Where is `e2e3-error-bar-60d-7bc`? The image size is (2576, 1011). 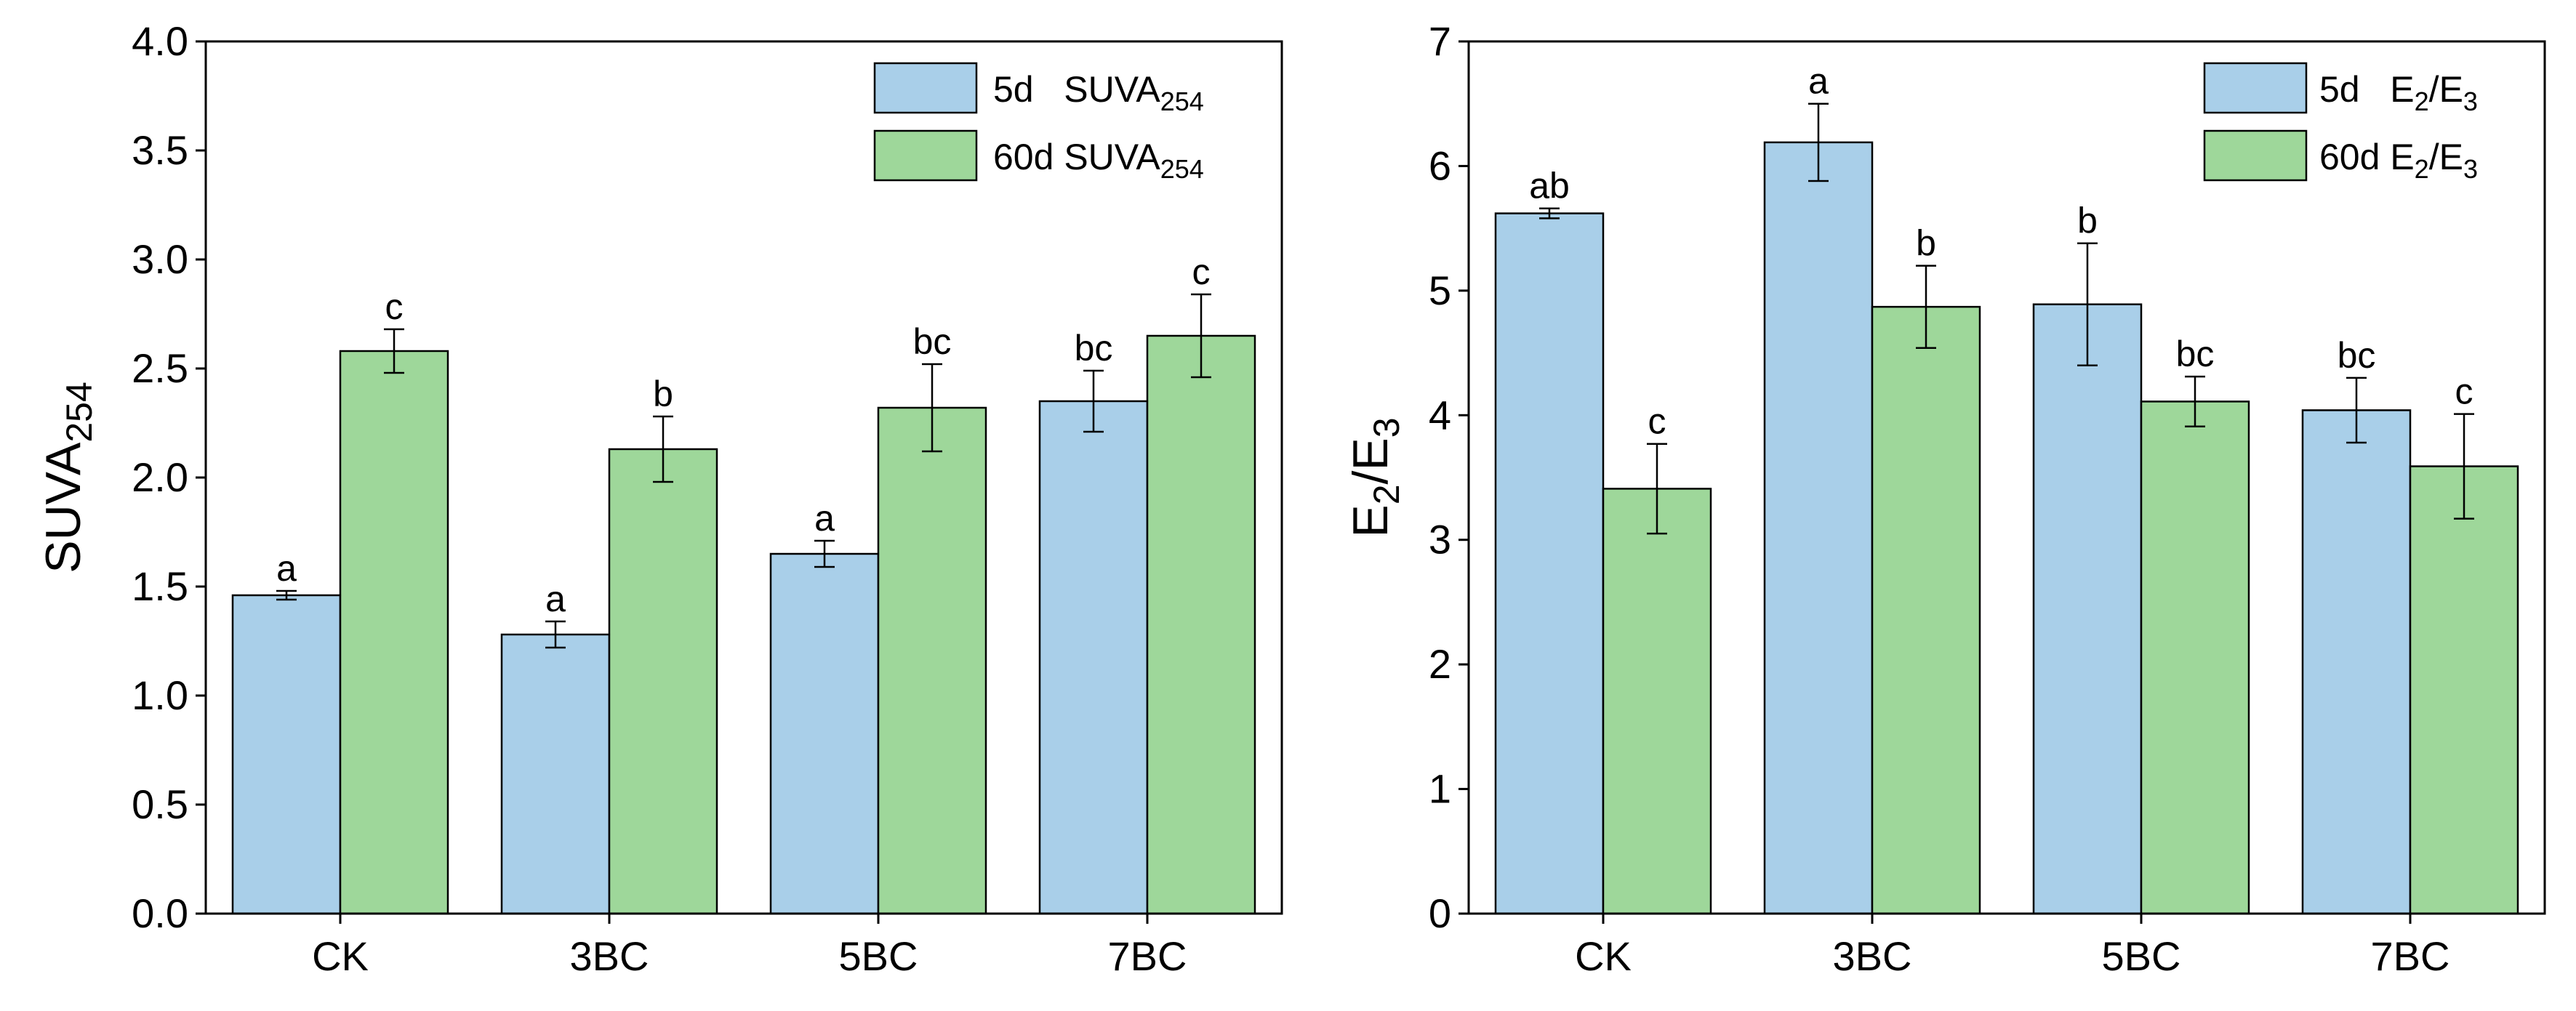
e2e3-error-bar-60d-7bc is located at coordinates (2464, 467).